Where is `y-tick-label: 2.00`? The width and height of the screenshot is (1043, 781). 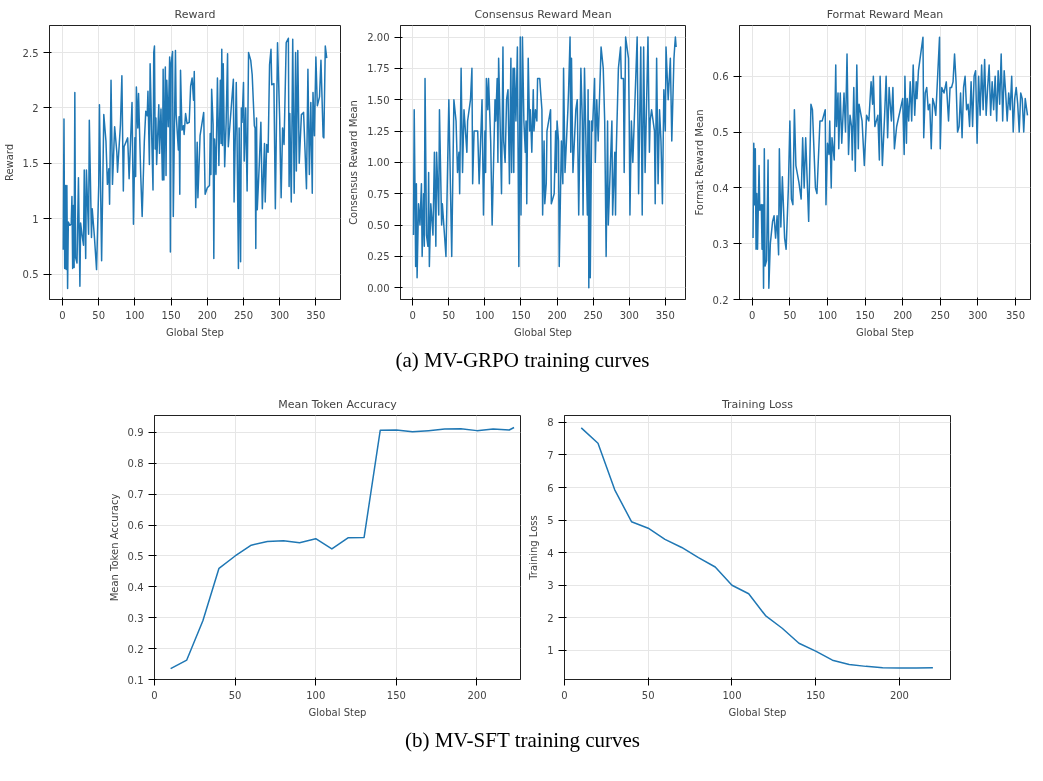 y-tick-label: 2.00 is located at coordinates (378, 38).